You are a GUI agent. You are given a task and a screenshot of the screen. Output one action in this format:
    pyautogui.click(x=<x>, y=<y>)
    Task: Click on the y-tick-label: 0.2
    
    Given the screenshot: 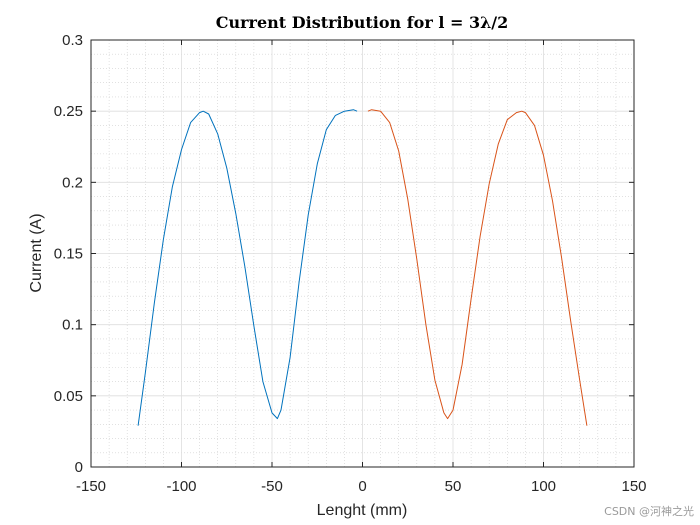 What is the action you would take?
    pyautogui.click(x=72, y=182)
    